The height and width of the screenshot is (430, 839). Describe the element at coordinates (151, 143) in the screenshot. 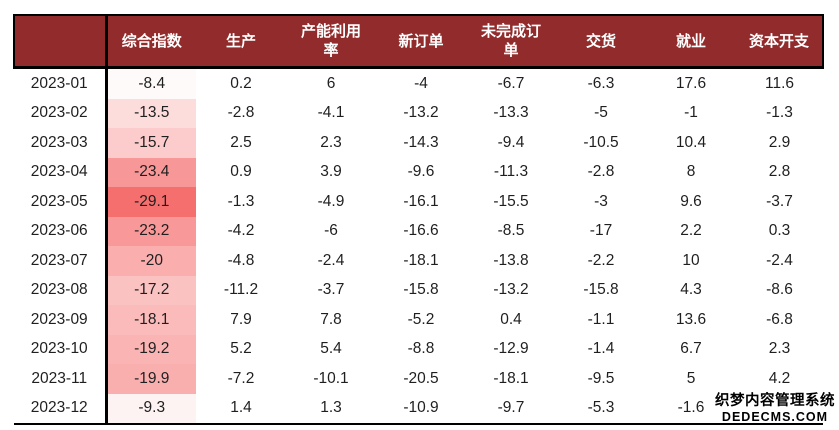

I see `composite-index-cell: -15.7` at that location.